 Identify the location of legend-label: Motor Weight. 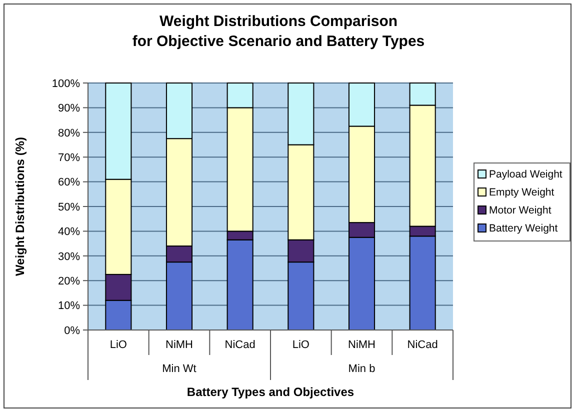
(520, 210).